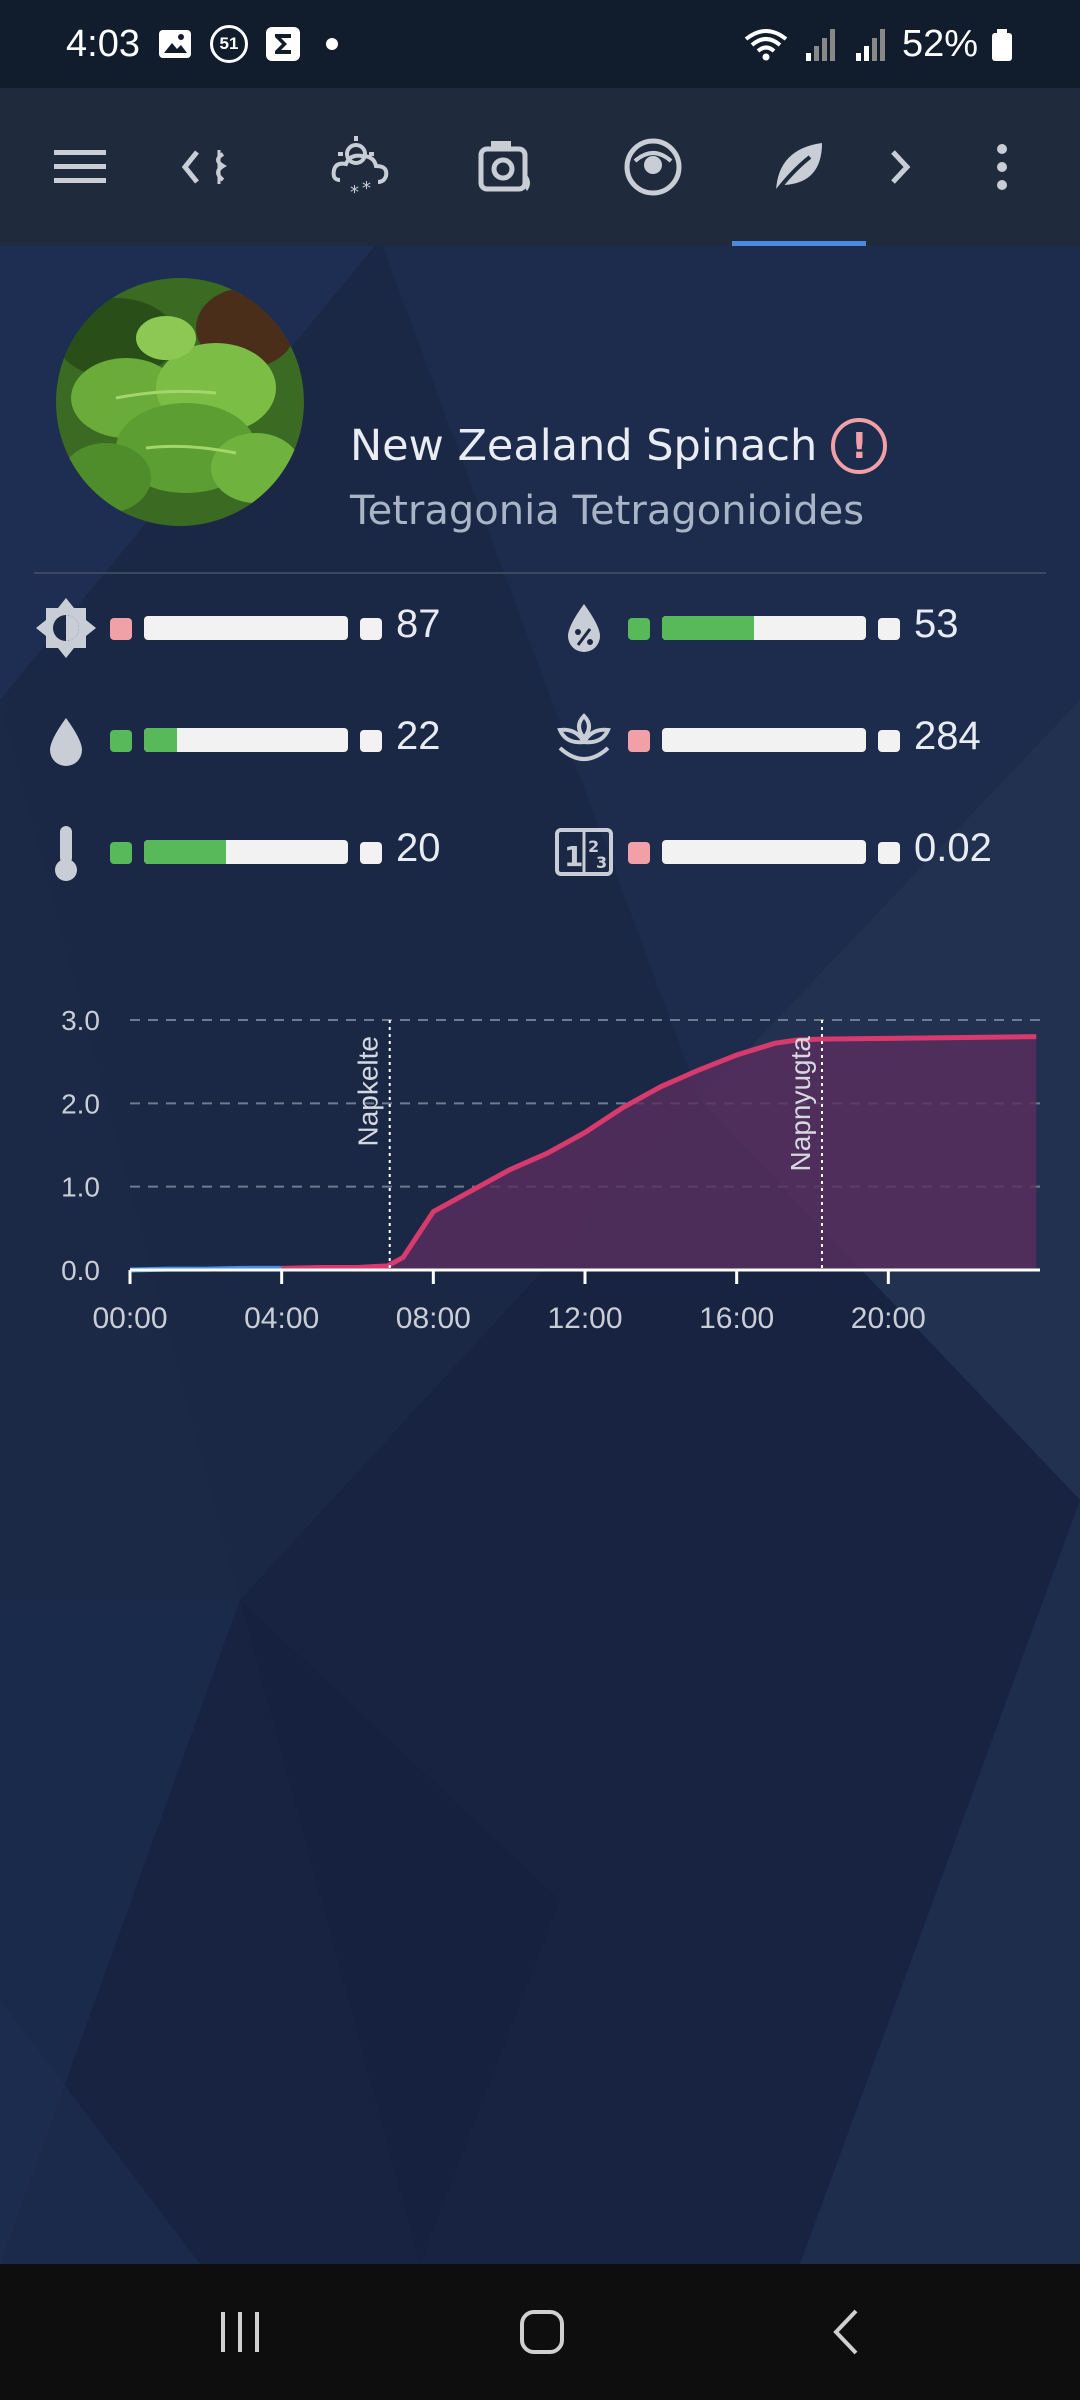 Image resolution: width=1080 pixels, height=2400 pixels. Describe the element at coordinates (888, 1318) in the screenshot. I see `x-tick-label: 20:00` at that location.